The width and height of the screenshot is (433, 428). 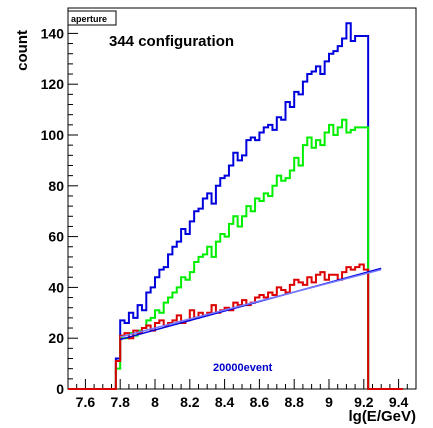 What do you see at coordinates (56, 186) in the screenshot?
I see `y-tick-label: 80` at bounding box center [56, 186].